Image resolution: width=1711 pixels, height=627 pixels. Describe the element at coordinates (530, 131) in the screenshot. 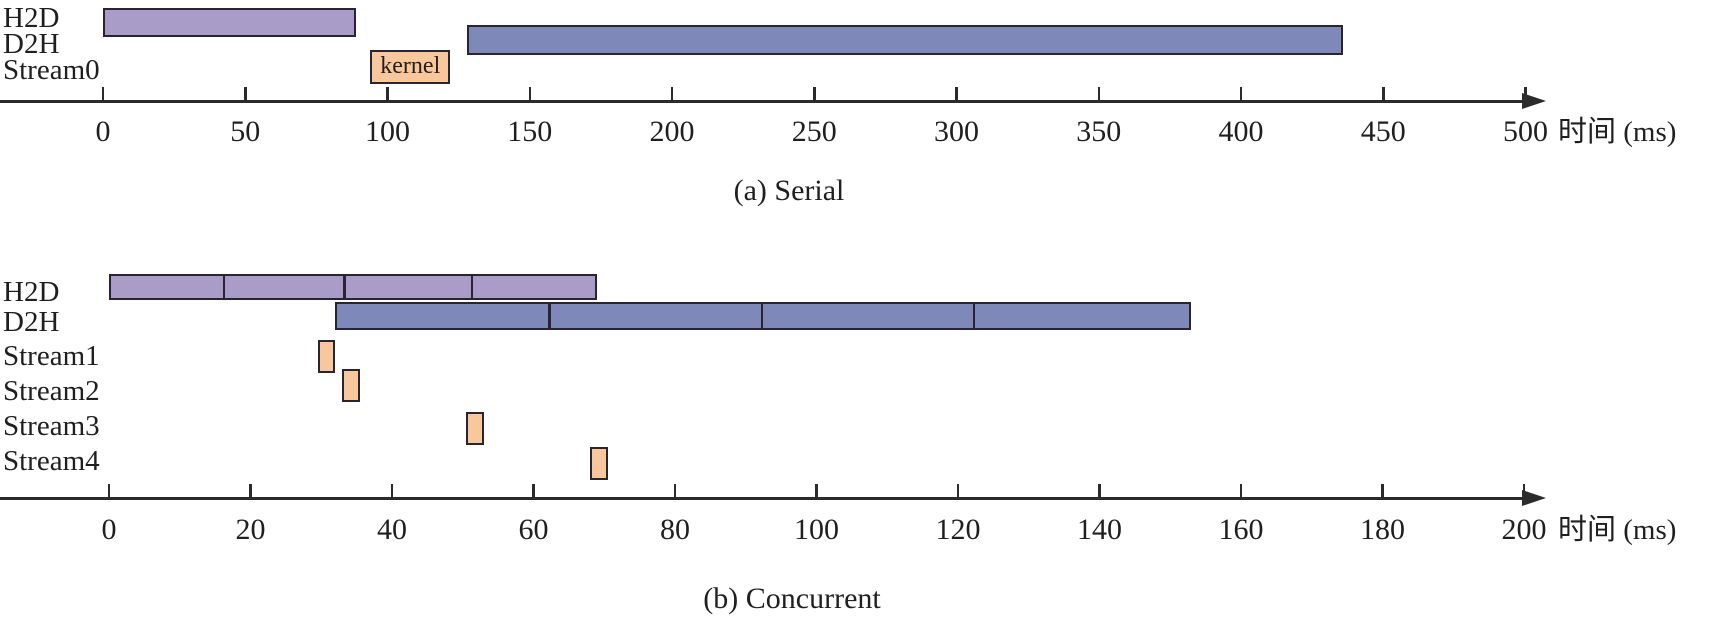

I see `axis-tick-label: 150` at that location.